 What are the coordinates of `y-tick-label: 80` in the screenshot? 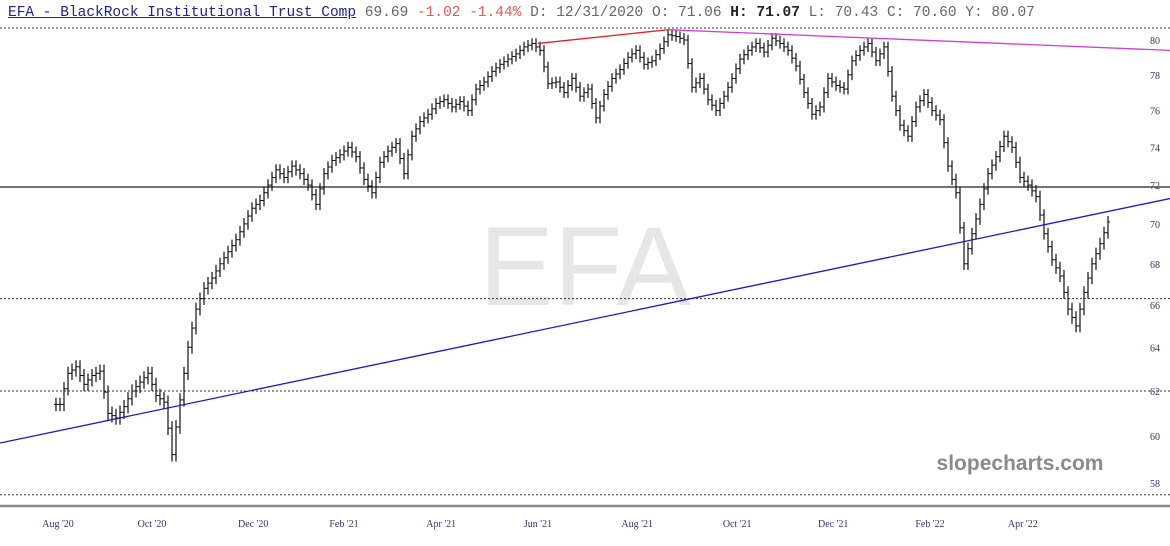 It's located at (1155, 41).